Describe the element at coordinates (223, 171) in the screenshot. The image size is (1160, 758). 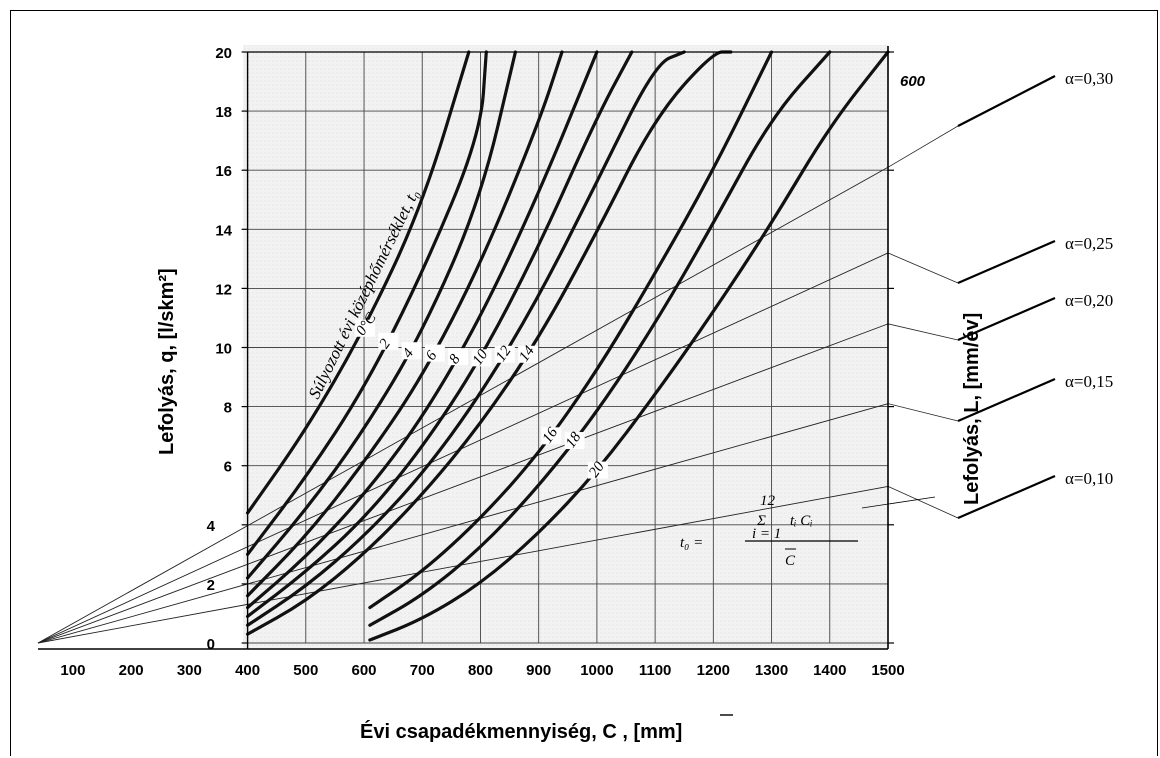
I see `y-tick-16: 16` at that location.